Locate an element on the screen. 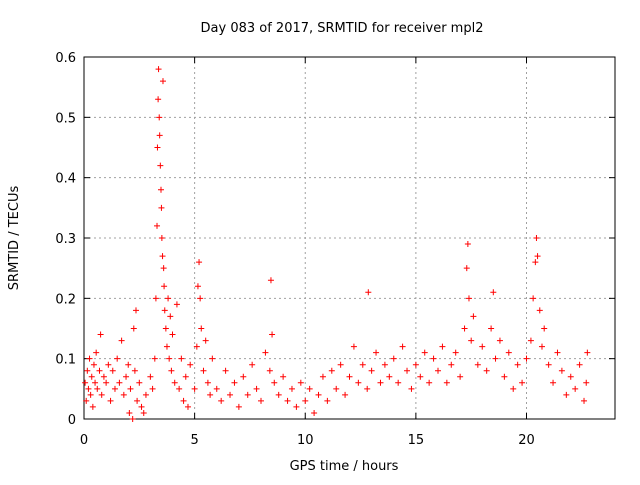 This screenshot has height=485, width=640. y-tick-label: 0.3 is located at coordinates (65, 239).